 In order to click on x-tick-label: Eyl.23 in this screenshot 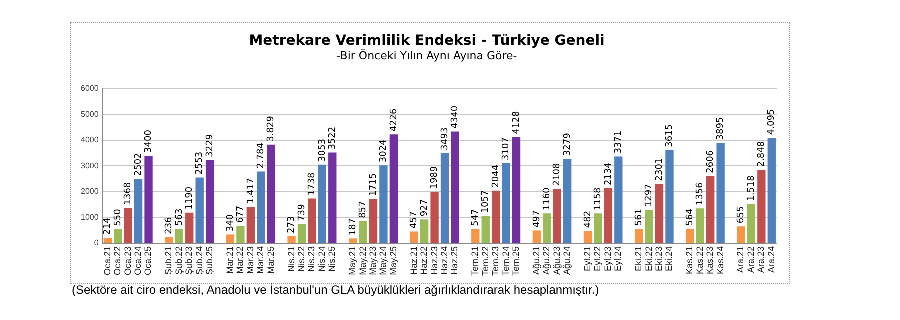, I will do `click(607, 259)`.